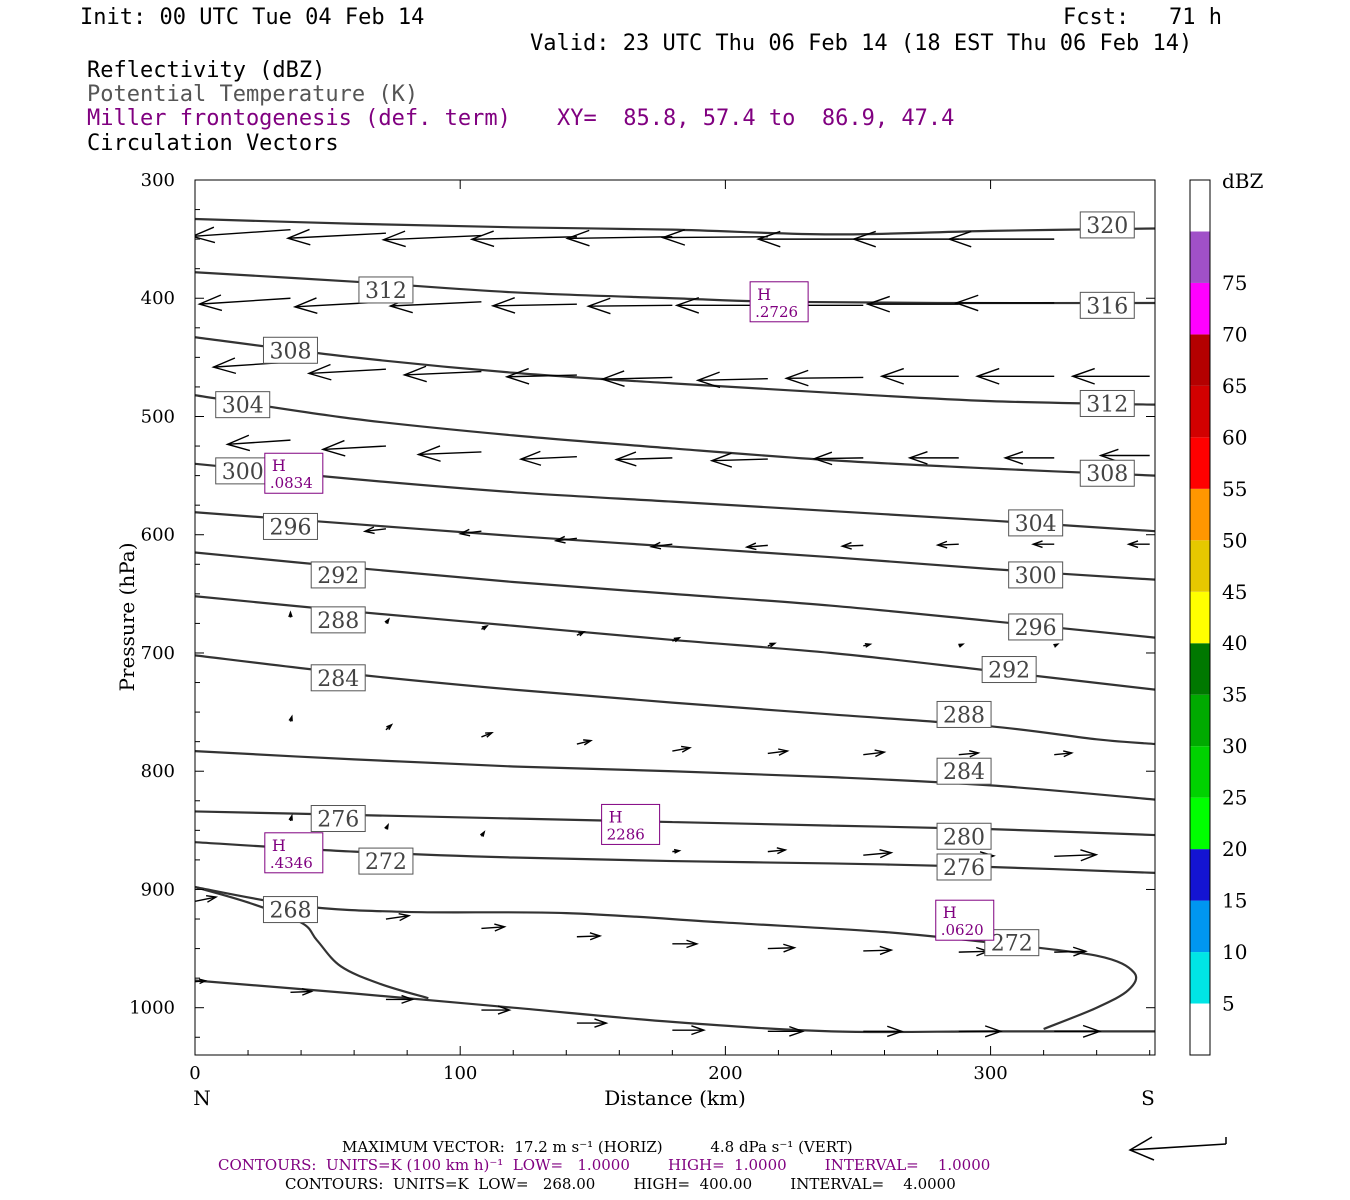  Describe the element at coordinates (965, 920) in the screenshot. I see `frontogenesis-high: H.0620` at that location.